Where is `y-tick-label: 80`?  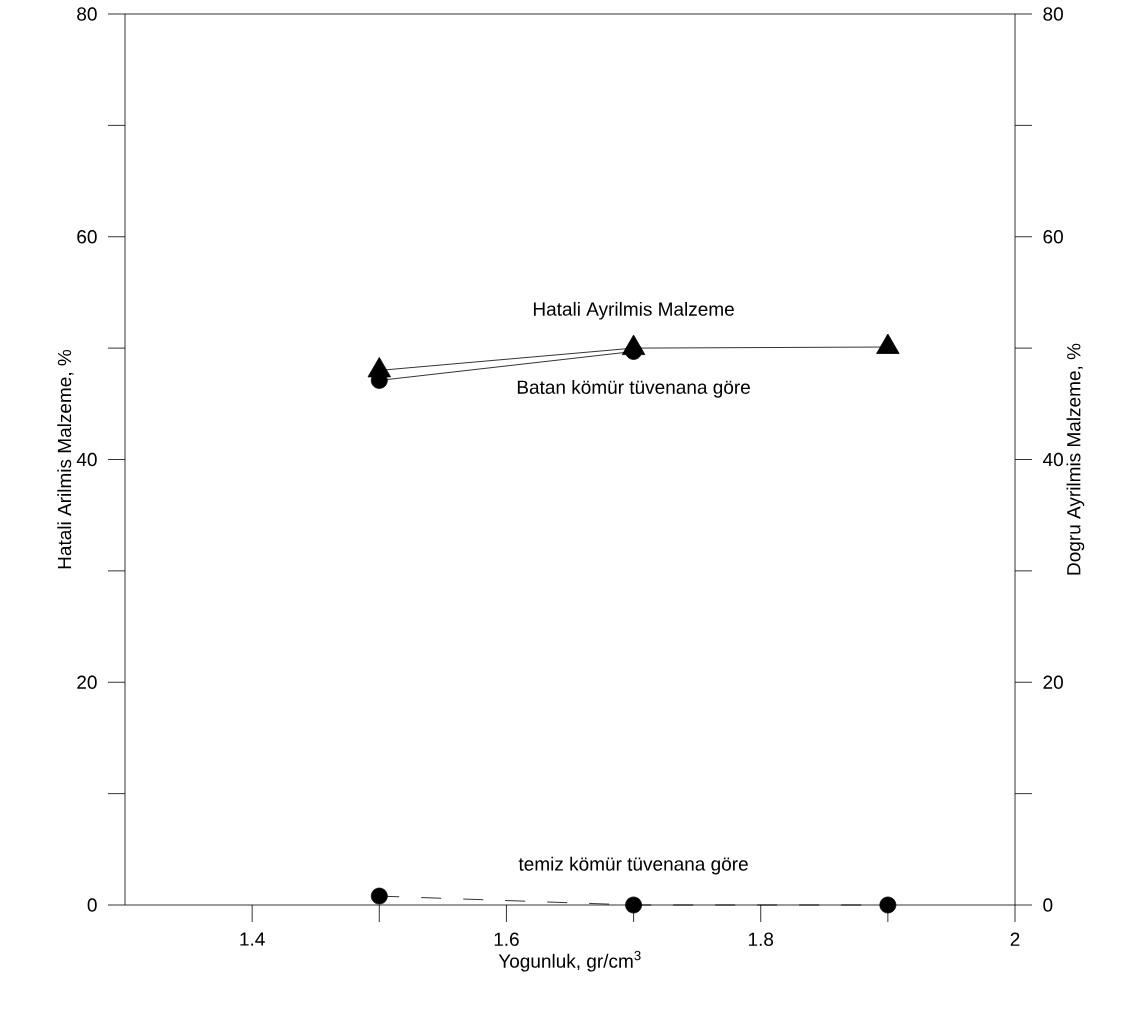
y-tick-label: 80 is located at coordinates (87, 14).